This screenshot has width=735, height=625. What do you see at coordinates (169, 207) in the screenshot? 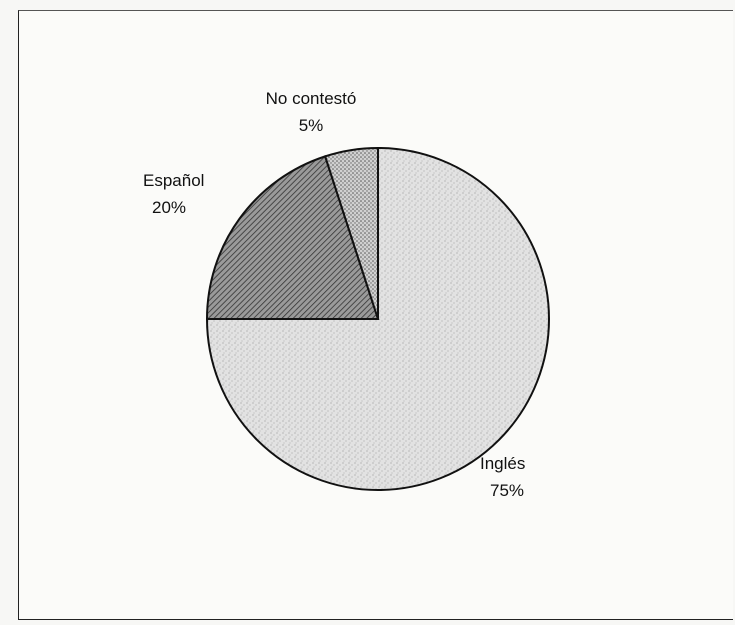
I see `slice-value-espanol: 20%` at bounding box center [169, 207].